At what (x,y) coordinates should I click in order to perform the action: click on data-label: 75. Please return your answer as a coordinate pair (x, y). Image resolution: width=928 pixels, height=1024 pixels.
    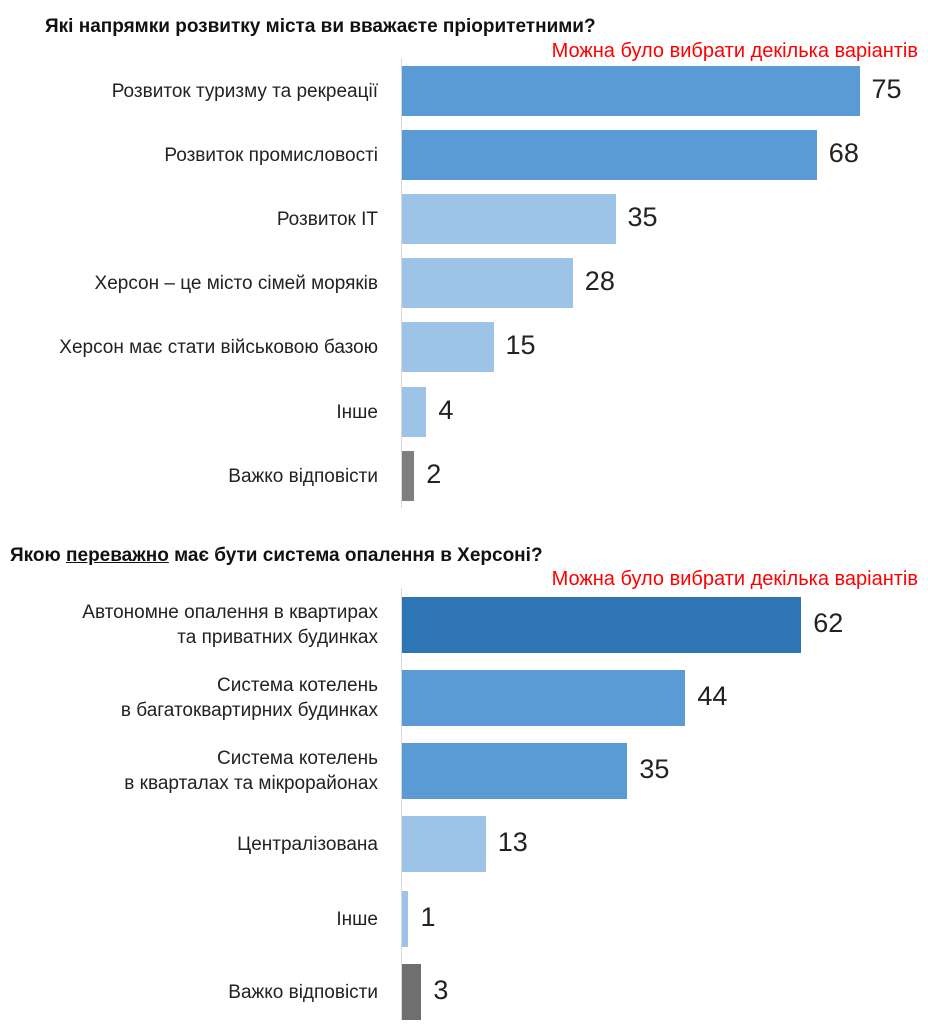
    Looking at the image, I should click on (886, 89).